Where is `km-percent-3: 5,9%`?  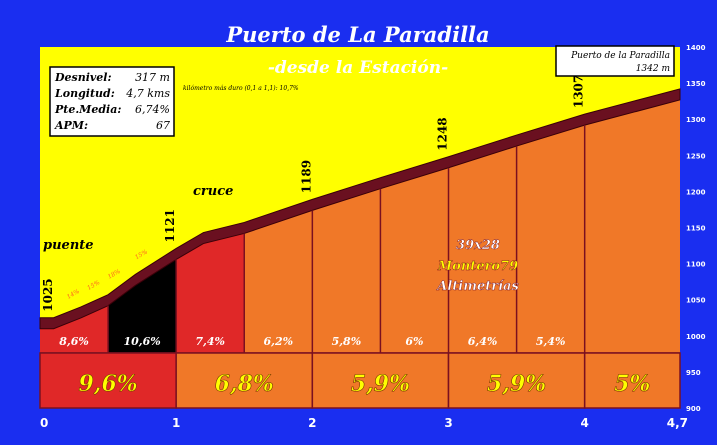
km-percent-3: 5,9% is located at coordinates (516, 384).